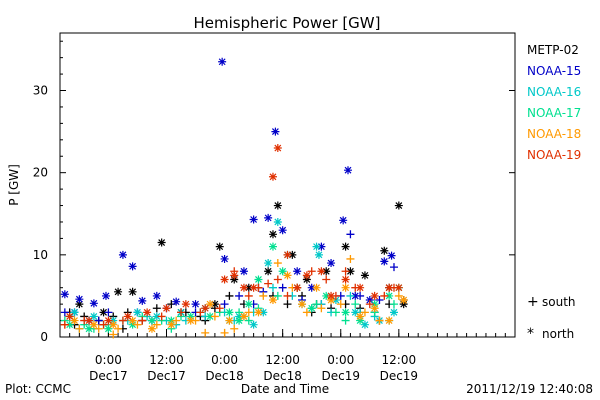 The image size is (600, 400). What do you see at coordinates (551, 318) in the screenshot?
I see `symbol-legend: + south * north` at bounding box center [551, 318].